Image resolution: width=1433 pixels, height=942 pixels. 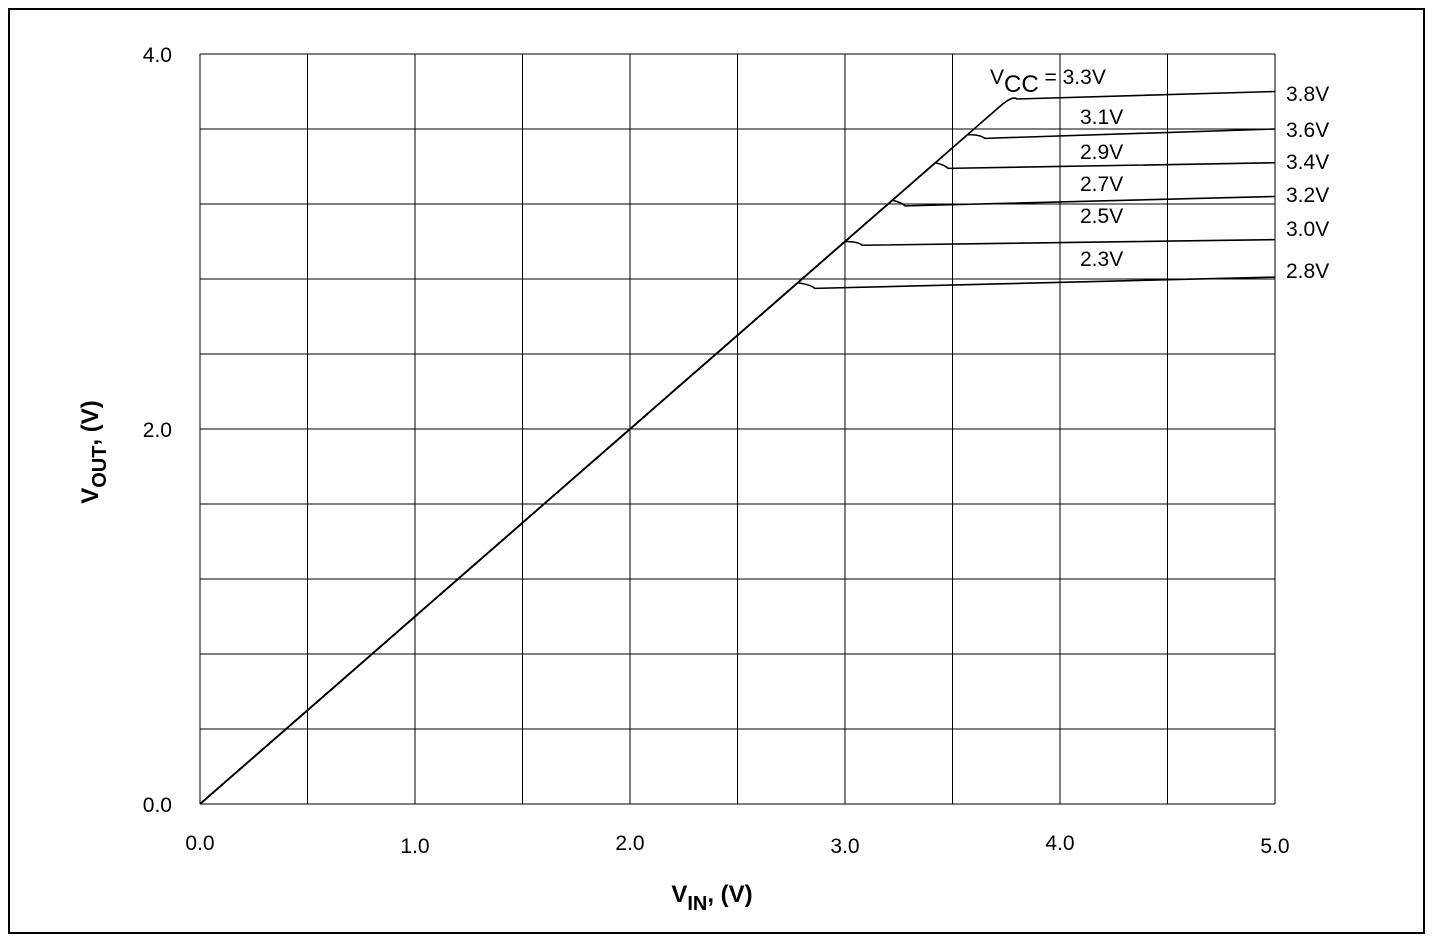 I want to click on y-tick-label: 0.0, so click(x=157, y=805).